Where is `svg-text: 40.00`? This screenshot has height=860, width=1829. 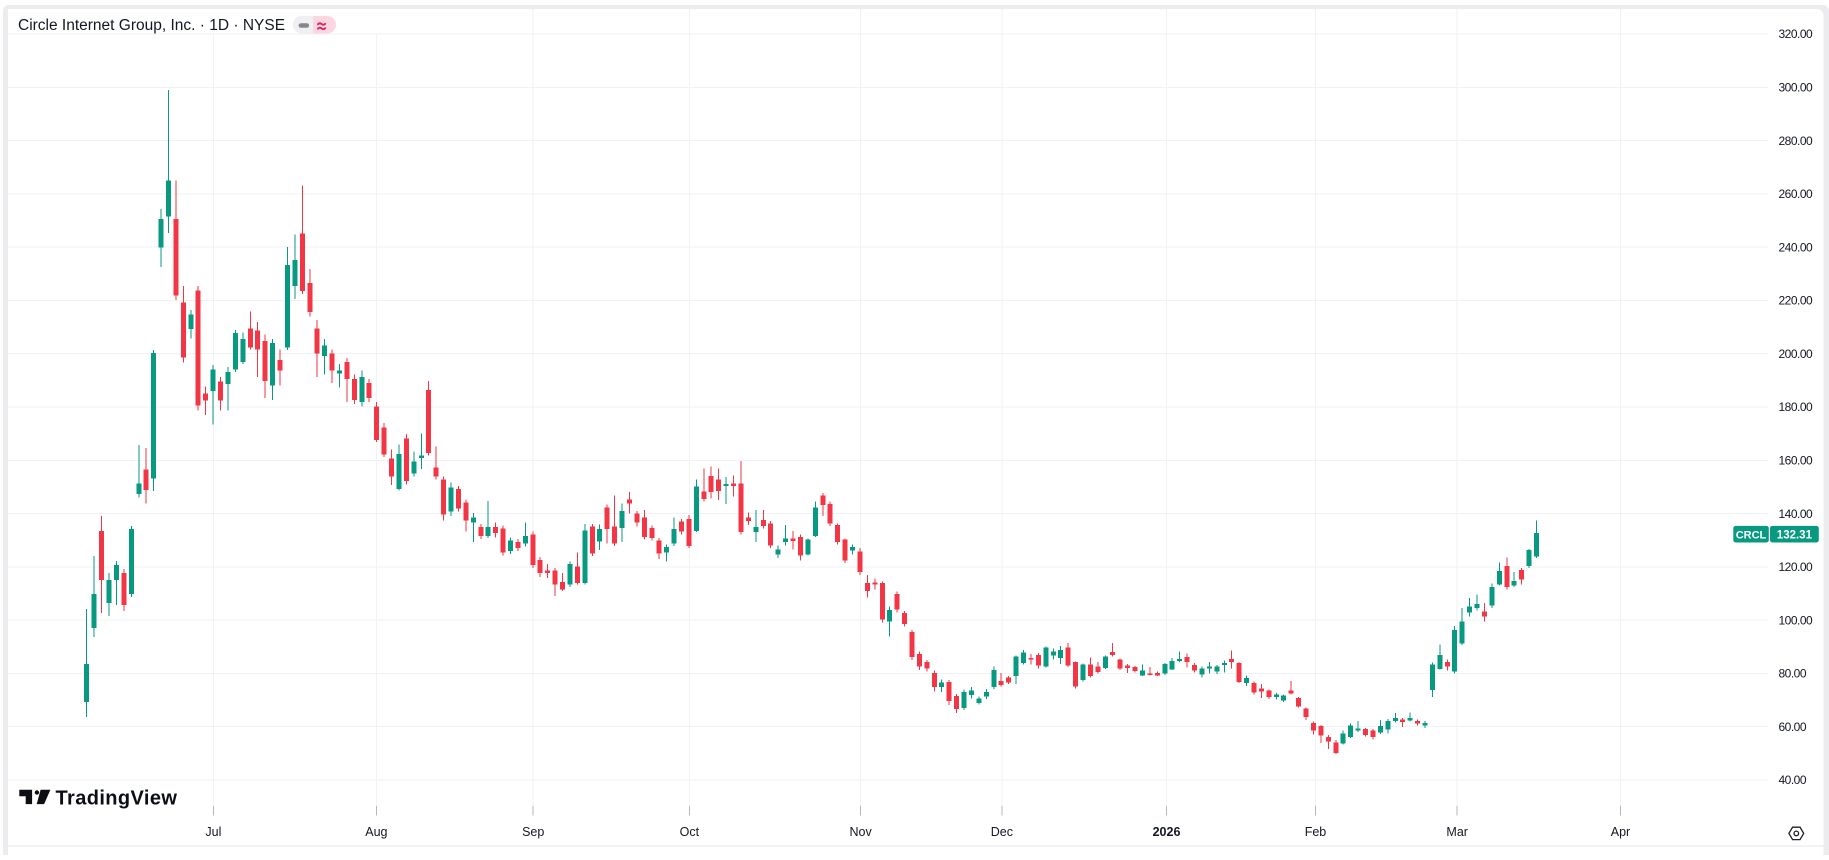
svg-text: 40.00 is located at coordinates (1793, 780).